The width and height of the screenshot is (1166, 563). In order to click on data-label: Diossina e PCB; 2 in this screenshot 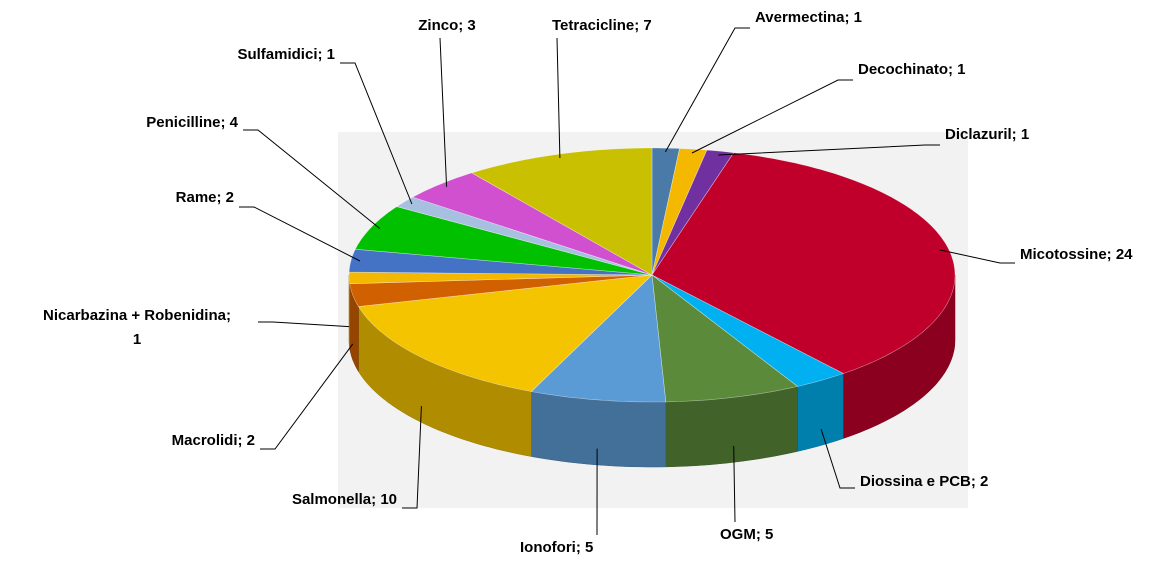, I will do `click(924, 481)`.